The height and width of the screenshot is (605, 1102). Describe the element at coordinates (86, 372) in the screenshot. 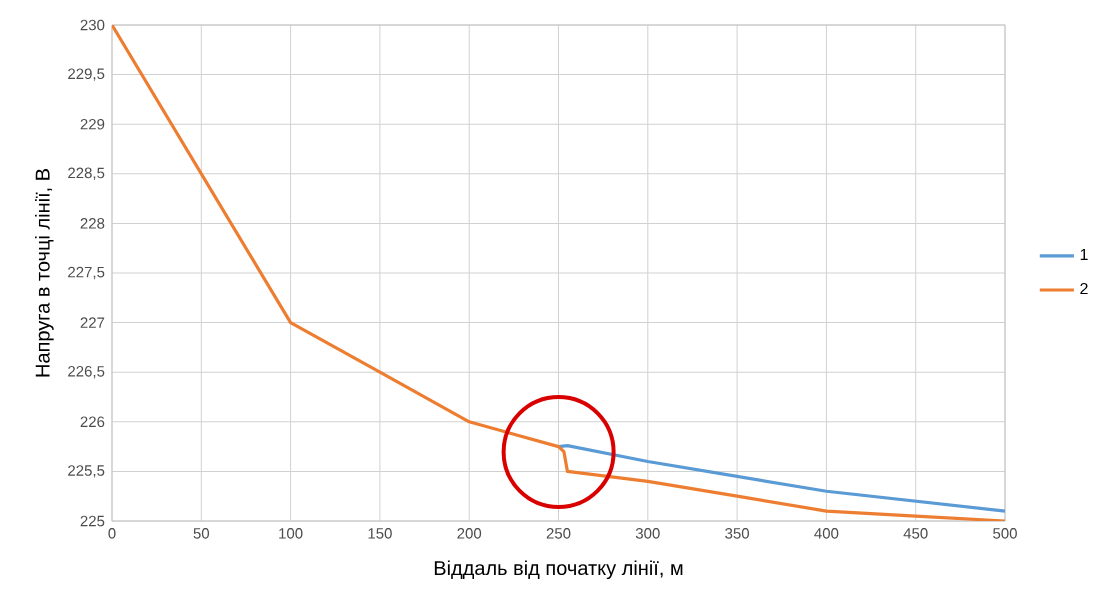

I see `y-tick-label: 226,5` at that location.